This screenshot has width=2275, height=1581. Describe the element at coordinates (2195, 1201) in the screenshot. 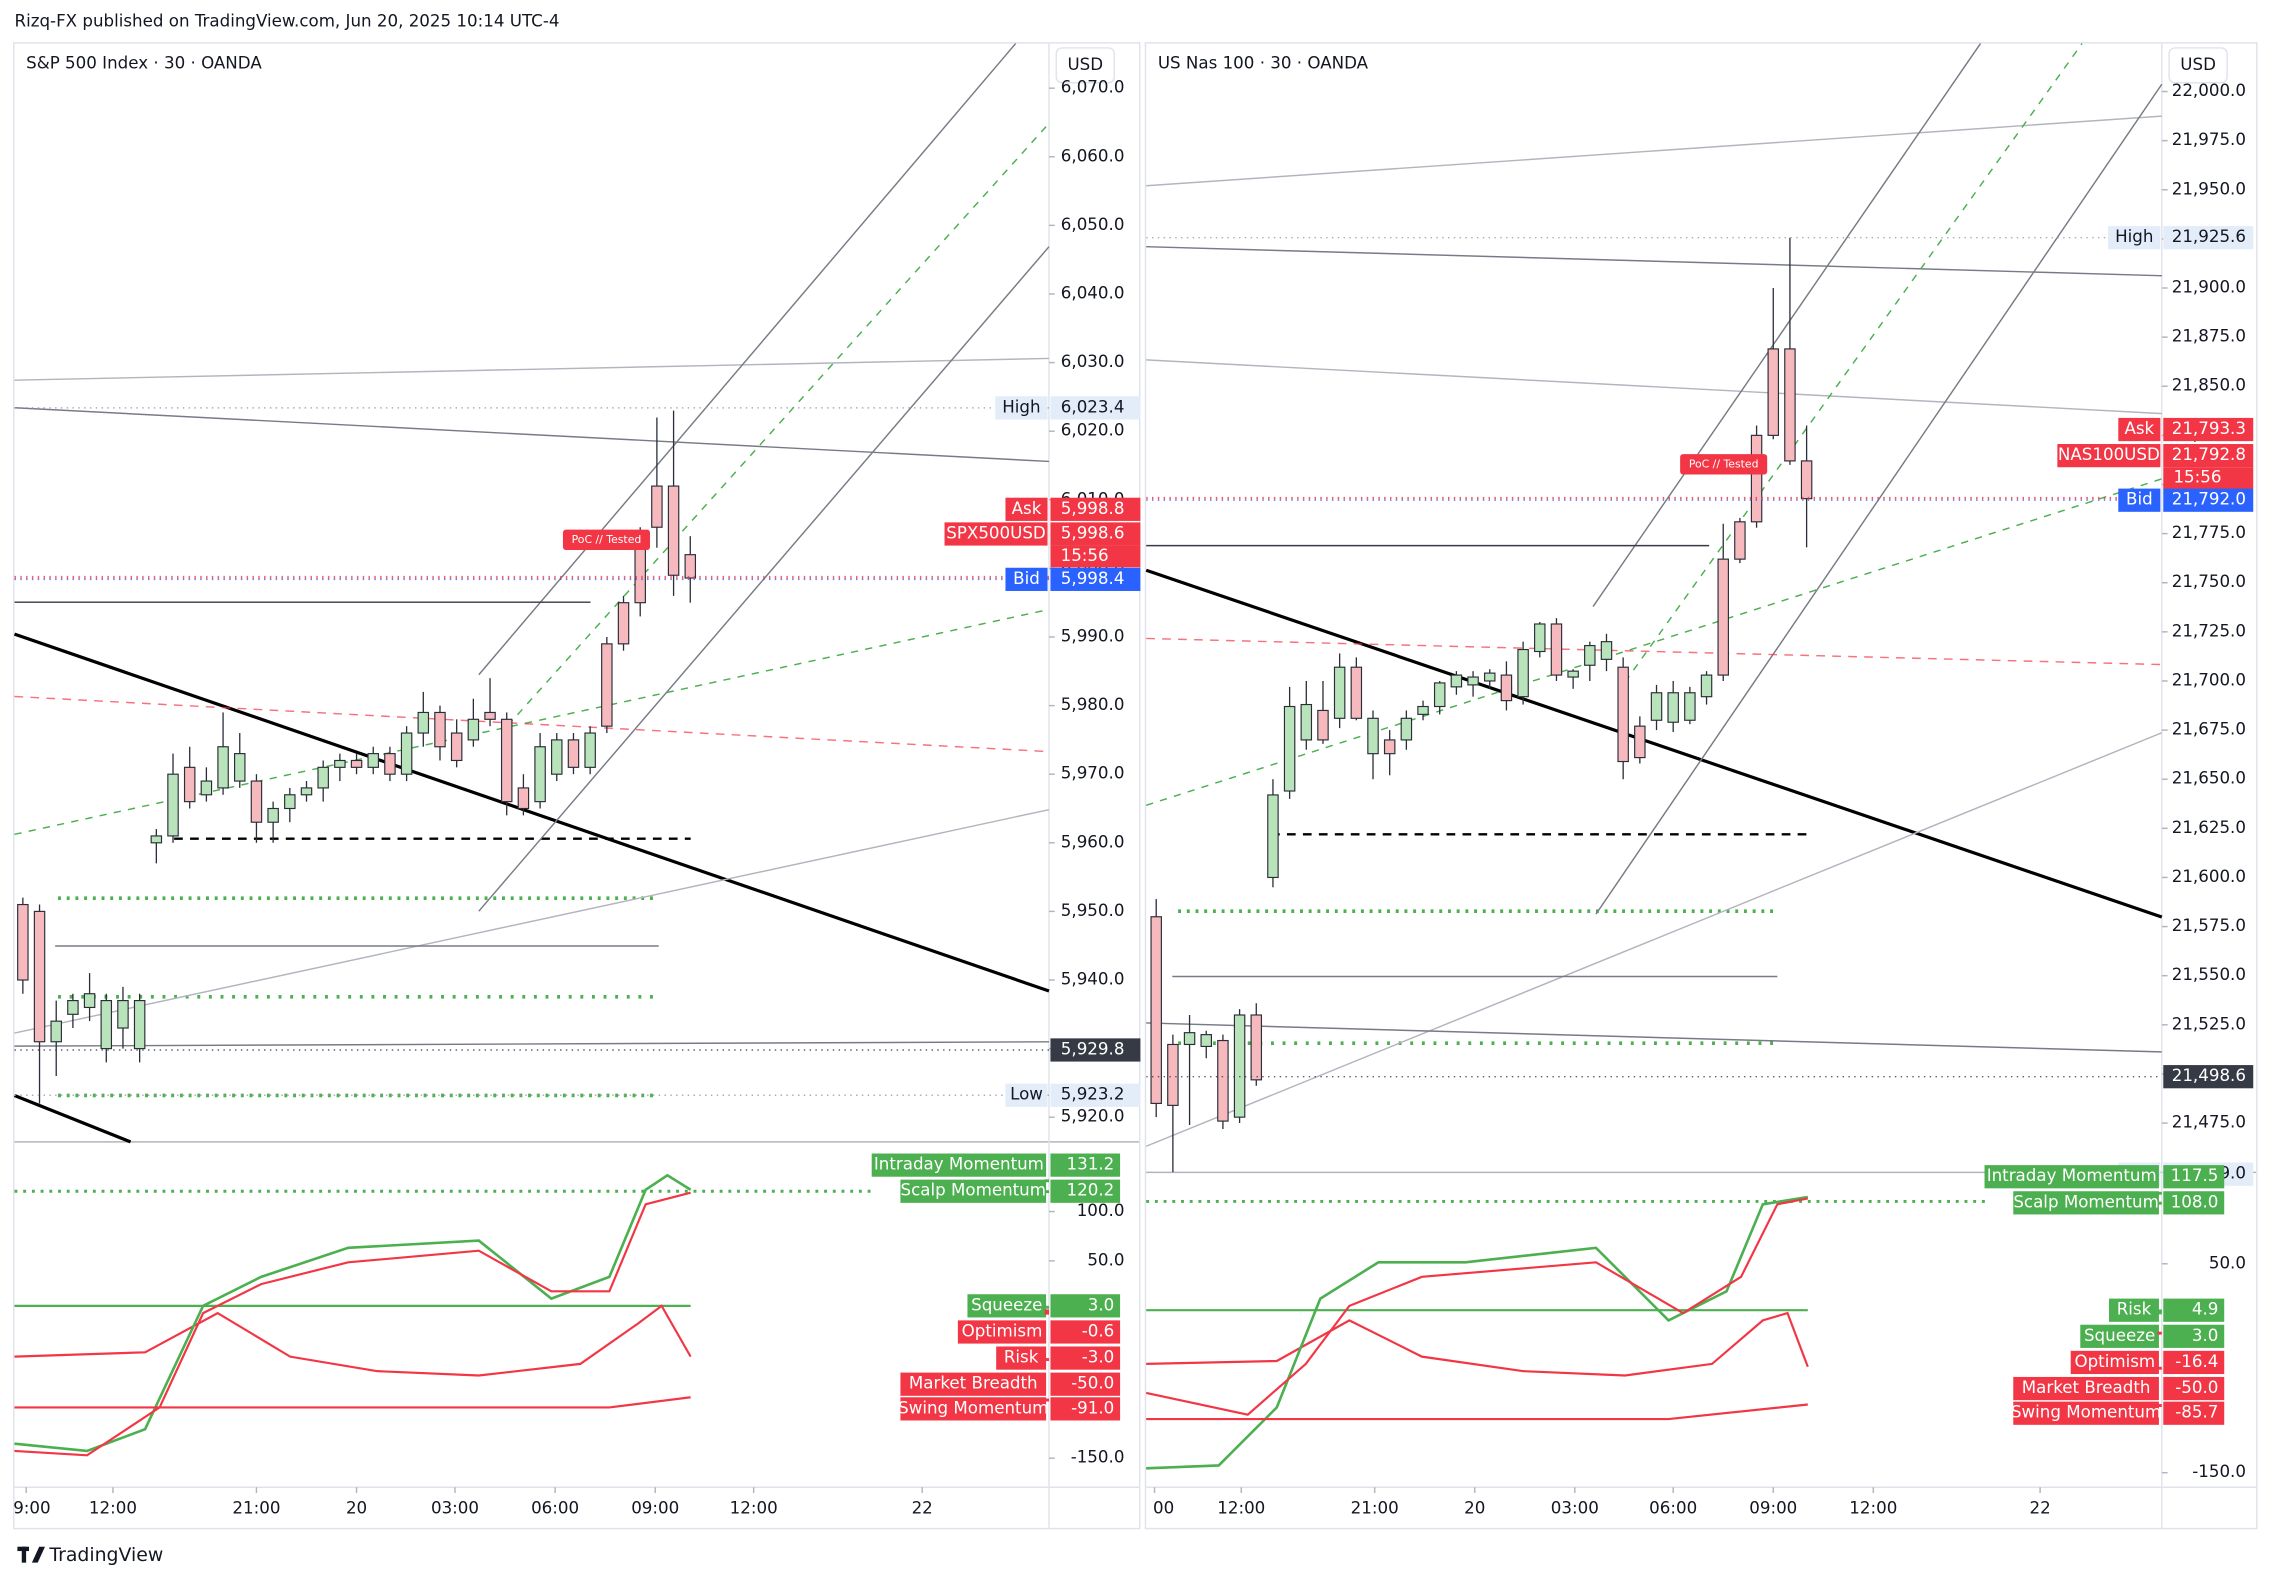

I see `indicator-value: 108.0` at that location.